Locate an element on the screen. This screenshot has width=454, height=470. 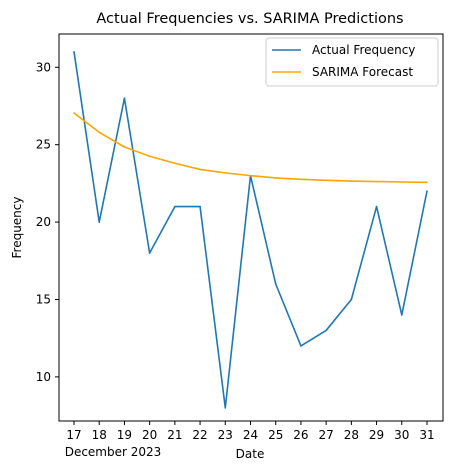
x-tick-label-29: 29 is located at coordinates (376, 435).